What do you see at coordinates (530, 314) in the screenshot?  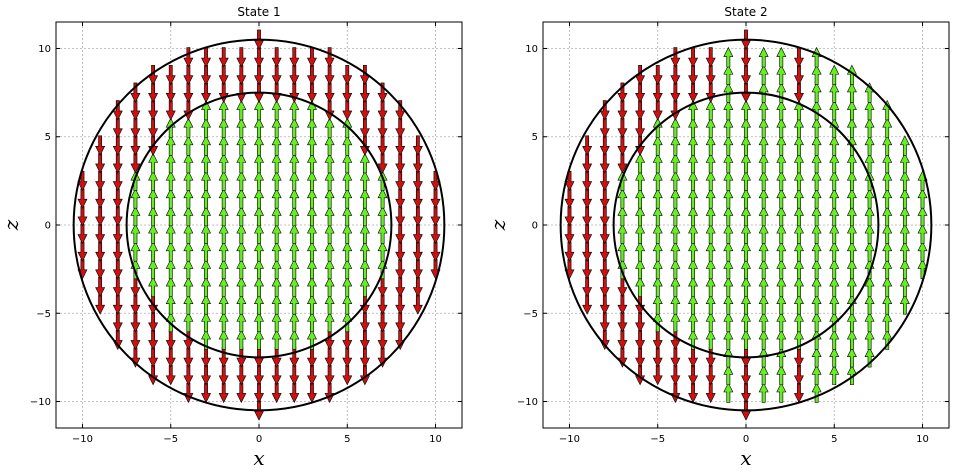 I see `y-tick-label: −5` at bounding box center [530, 314].